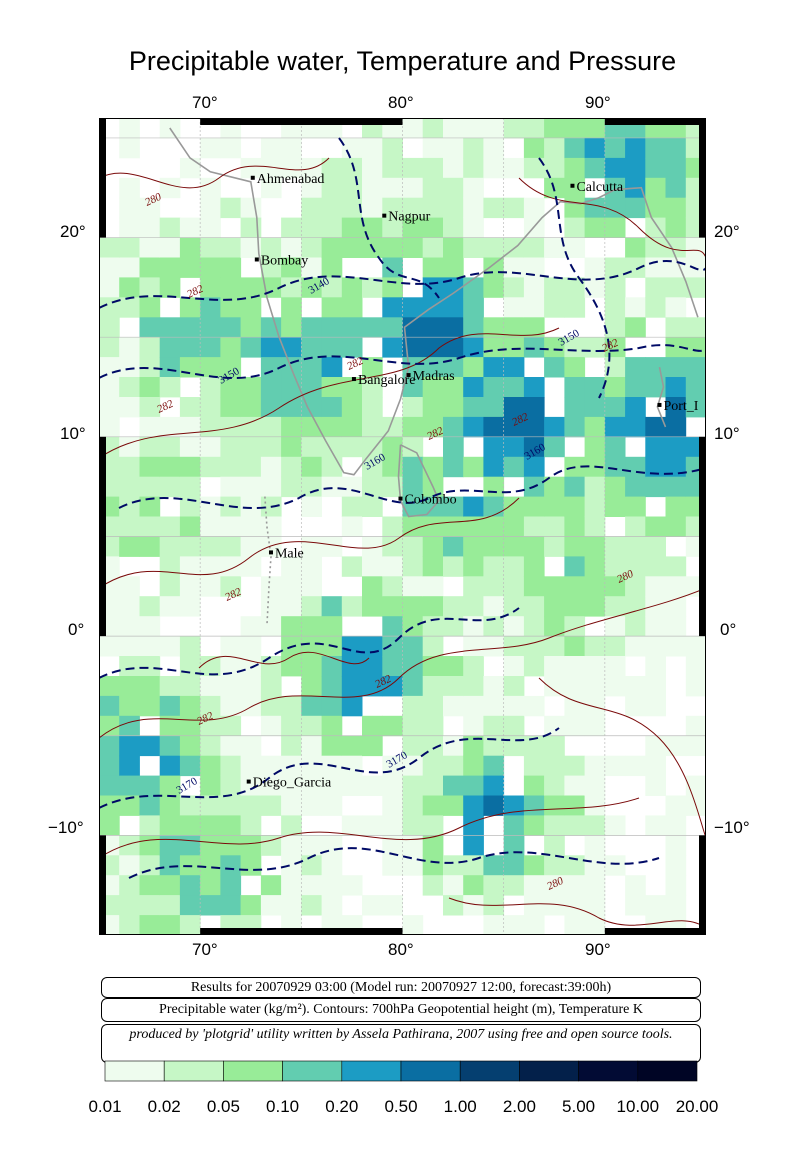 The width and height of the screenshot is (805, 1164). I want to click on city-label-colombo: Colombo, so click(430, 500).